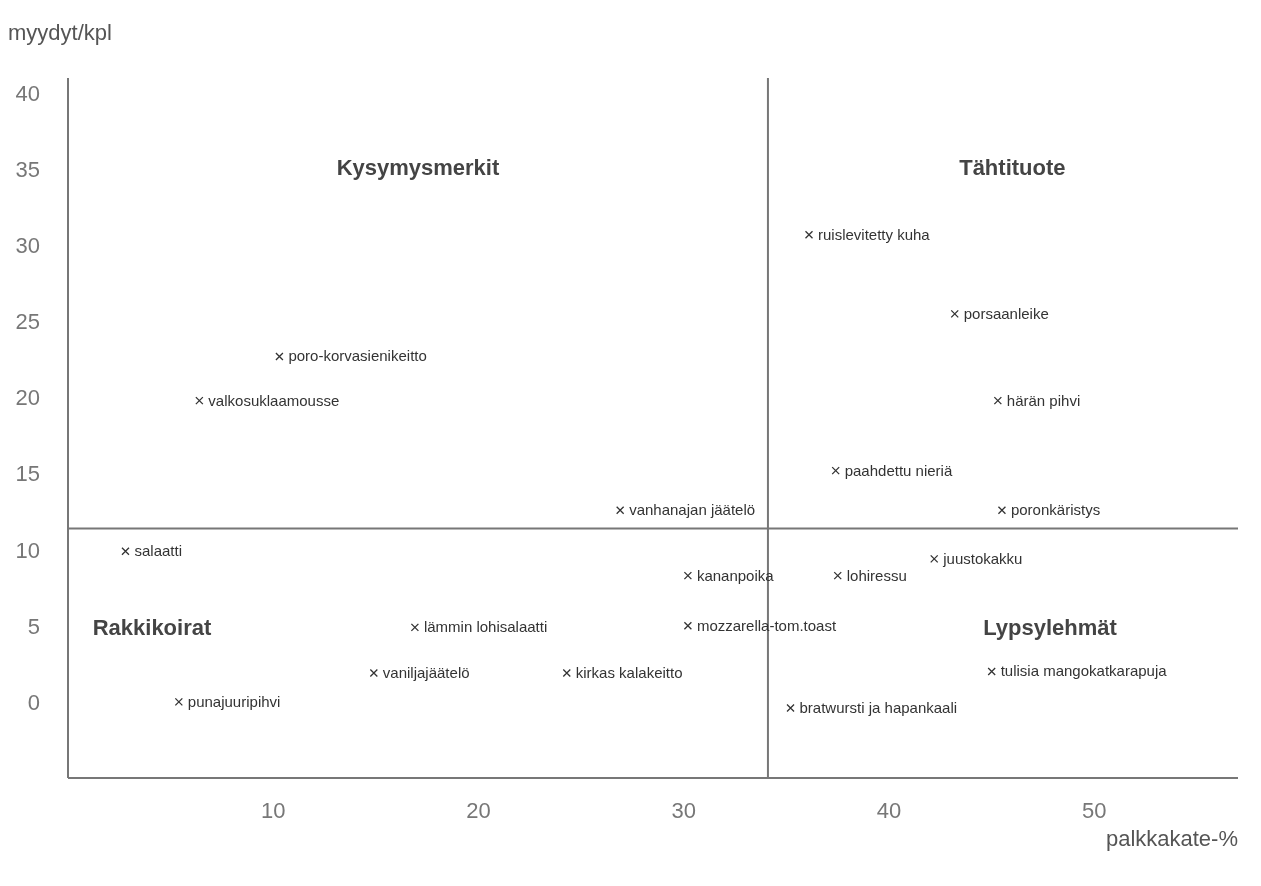  Describe the element at coordinates (27, 322) in the screenshot. I see `y-tick-label: 25` at that location.